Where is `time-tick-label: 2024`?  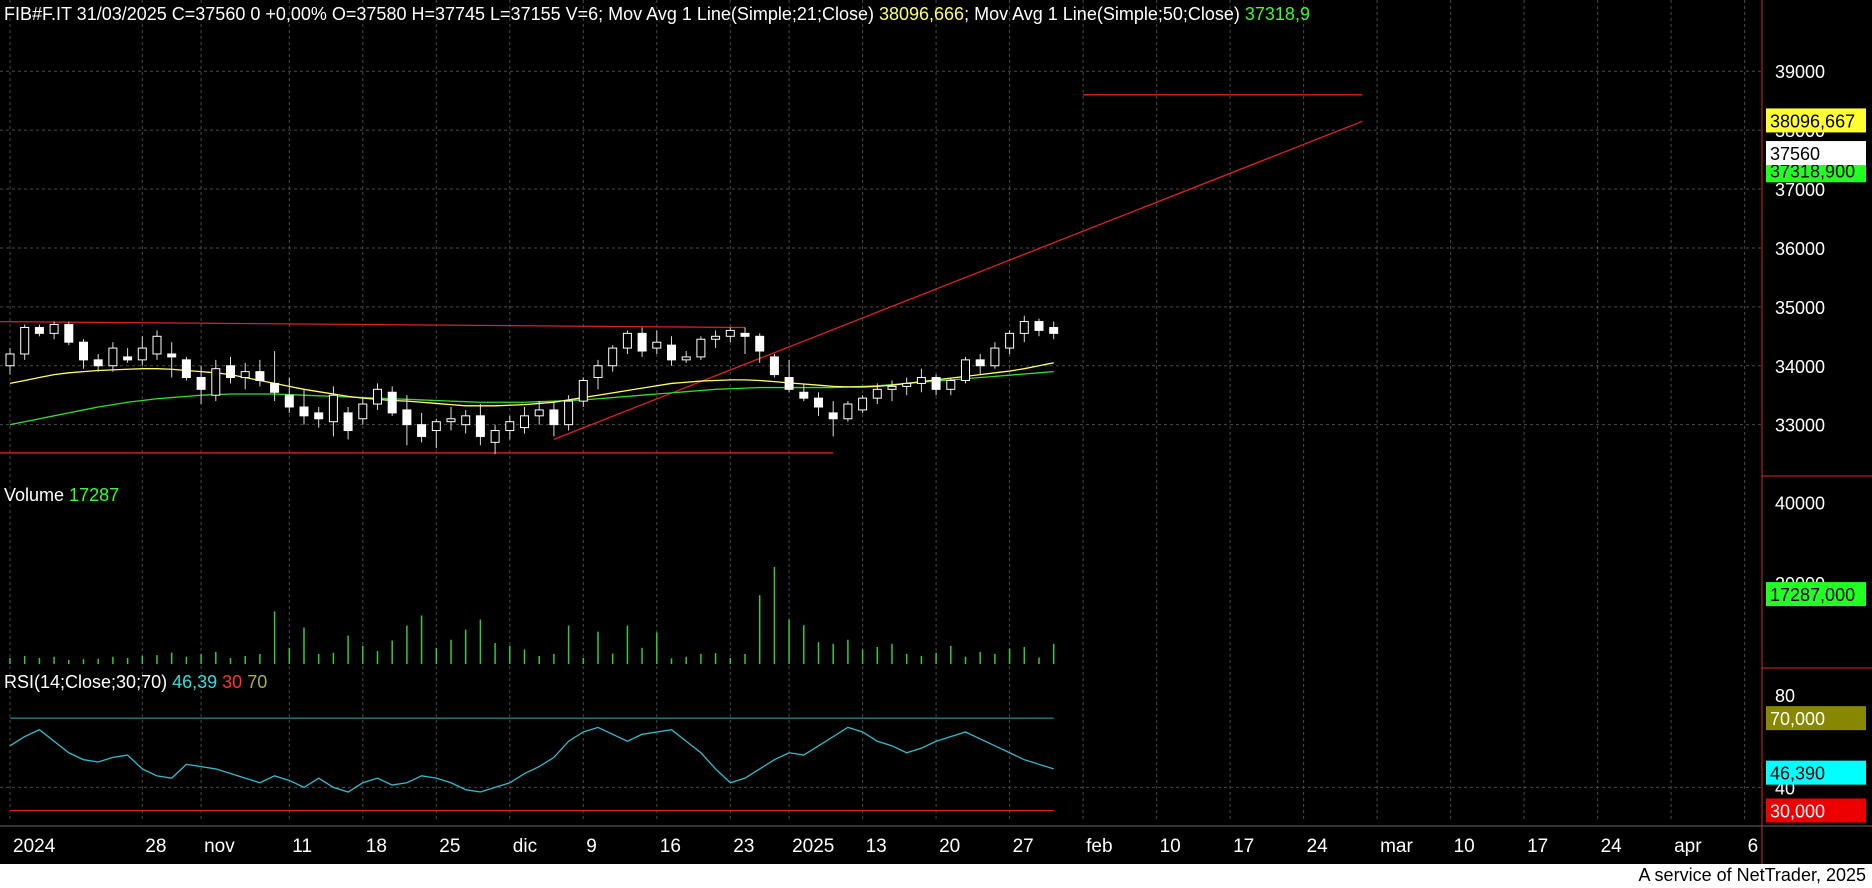
time-tick-label: 2024 is located at coordinates (34, 846).